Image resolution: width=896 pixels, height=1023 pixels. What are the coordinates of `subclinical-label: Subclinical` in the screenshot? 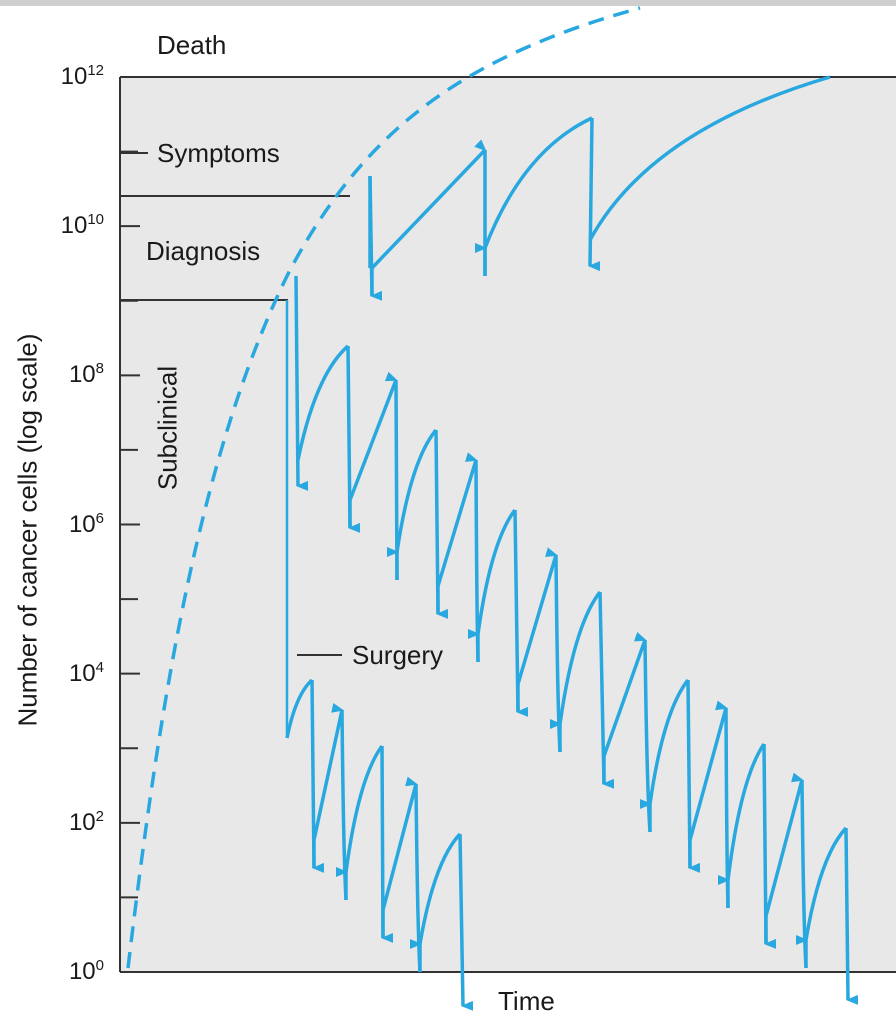 It's located at (167, 428).